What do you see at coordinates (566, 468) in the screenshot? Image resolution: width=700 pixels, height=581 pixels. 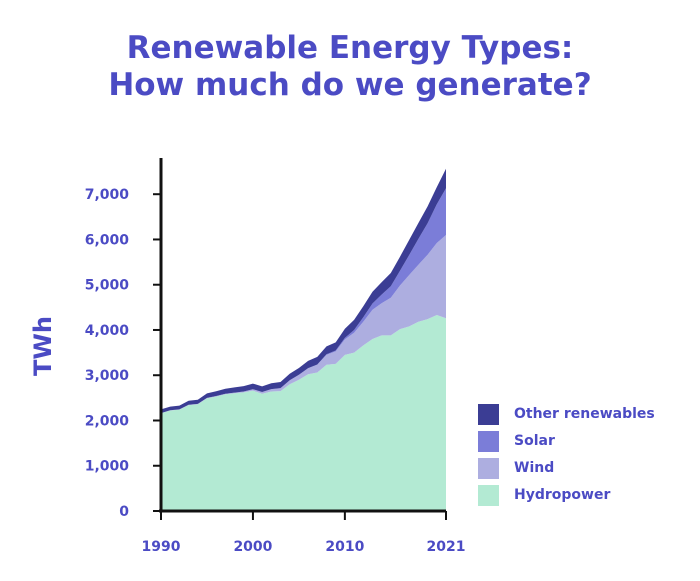 I see `legend-item-wind: Wind` at bounding box center [566, 468].